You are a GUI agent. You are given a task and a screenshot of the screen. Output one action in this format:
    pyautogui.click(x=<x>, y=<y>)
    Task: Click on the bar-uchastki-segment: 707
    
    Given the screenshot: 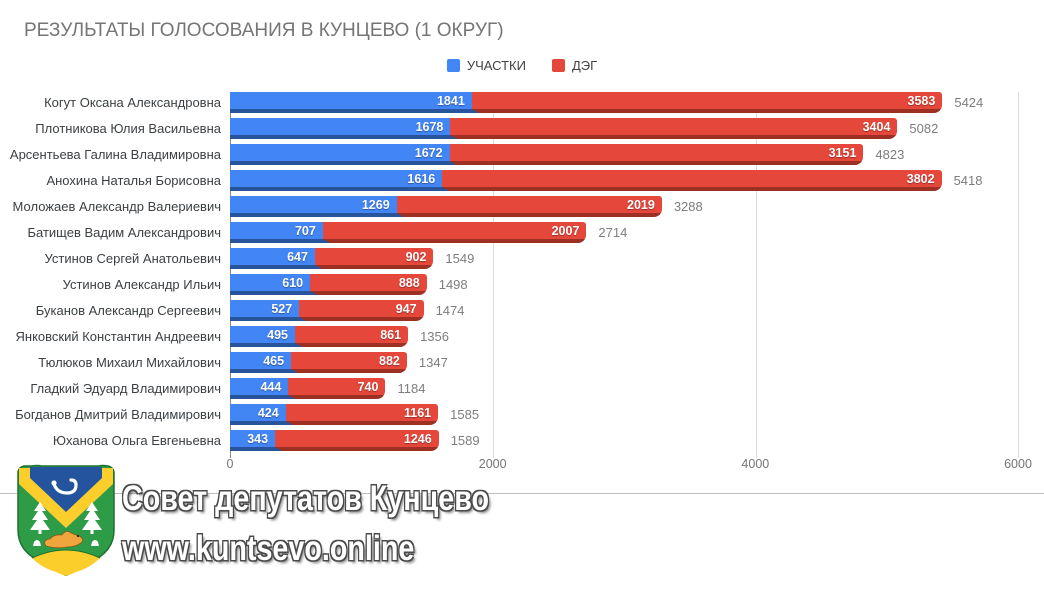 What is the action you would take?
    pyautogui.click(x=276, y=232)
    